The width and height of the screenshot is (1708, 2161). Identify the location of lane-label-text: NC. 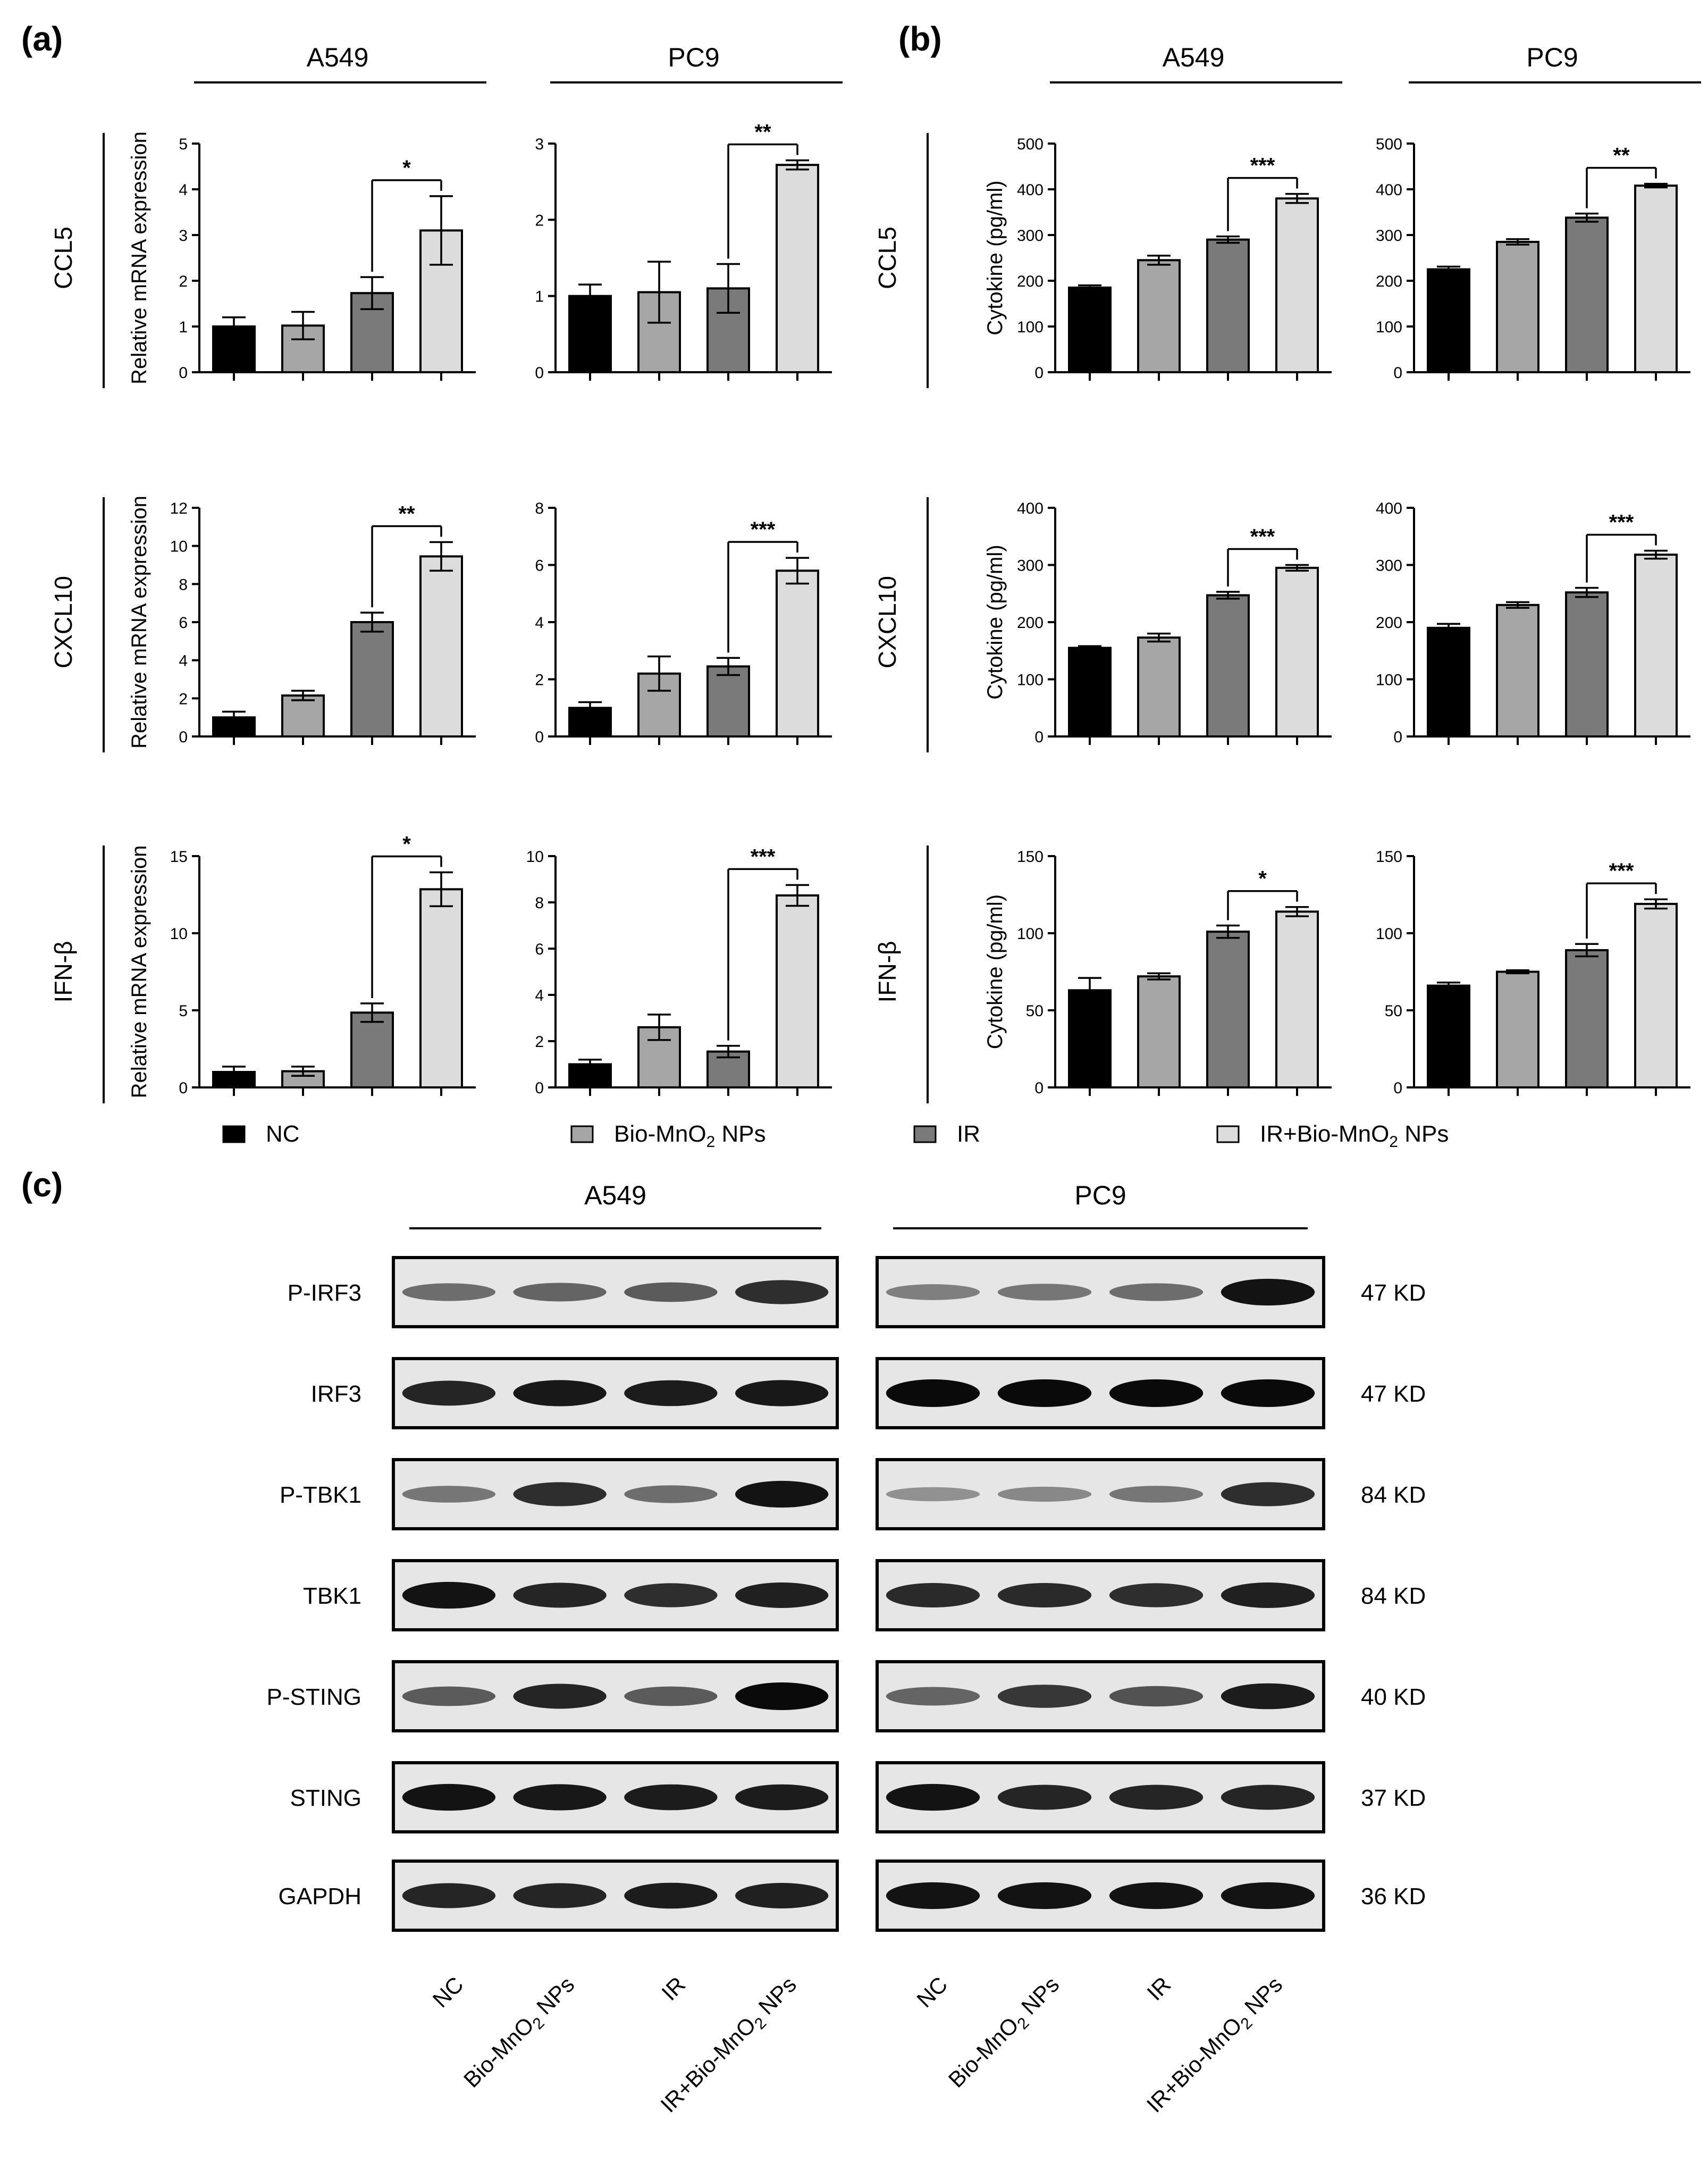
(932, 1992).